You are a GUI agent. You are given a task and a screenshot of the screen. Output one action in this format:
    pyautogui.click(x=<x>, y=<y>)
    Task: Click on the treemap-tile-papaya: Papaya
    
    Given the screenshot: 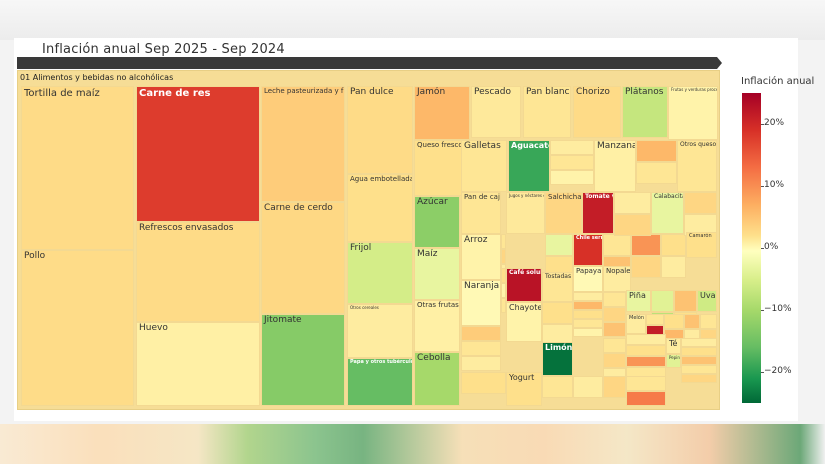 What is the action you would take?
    pyautogui.click(x=588, y=279)
    